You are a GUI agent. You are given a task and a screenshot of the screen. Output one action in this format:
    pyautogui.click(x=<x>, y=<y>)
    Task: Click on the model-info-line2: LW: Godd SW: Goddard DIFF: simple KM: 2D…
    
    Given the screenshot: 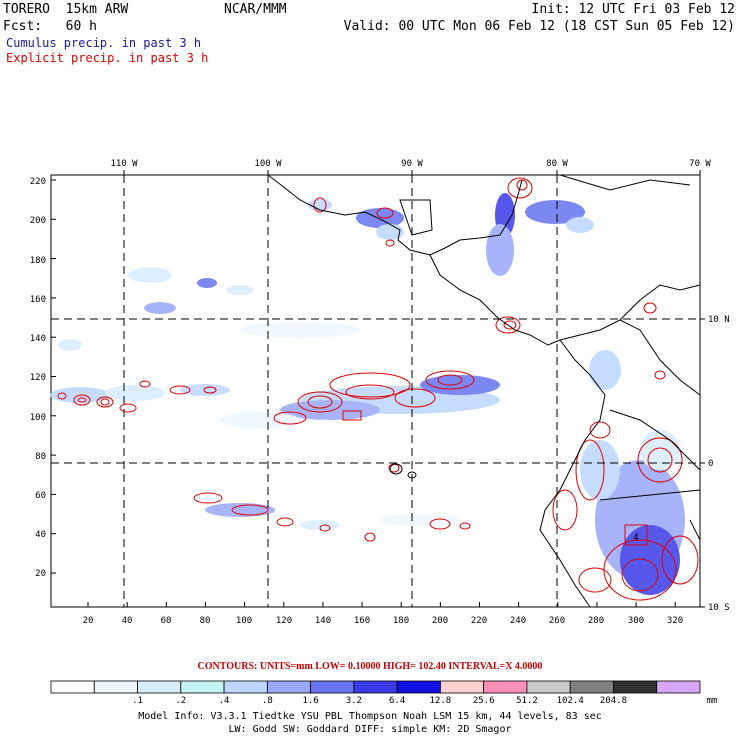 What is the action you would take?
    pyautogui.click(x=370, y=729)
    